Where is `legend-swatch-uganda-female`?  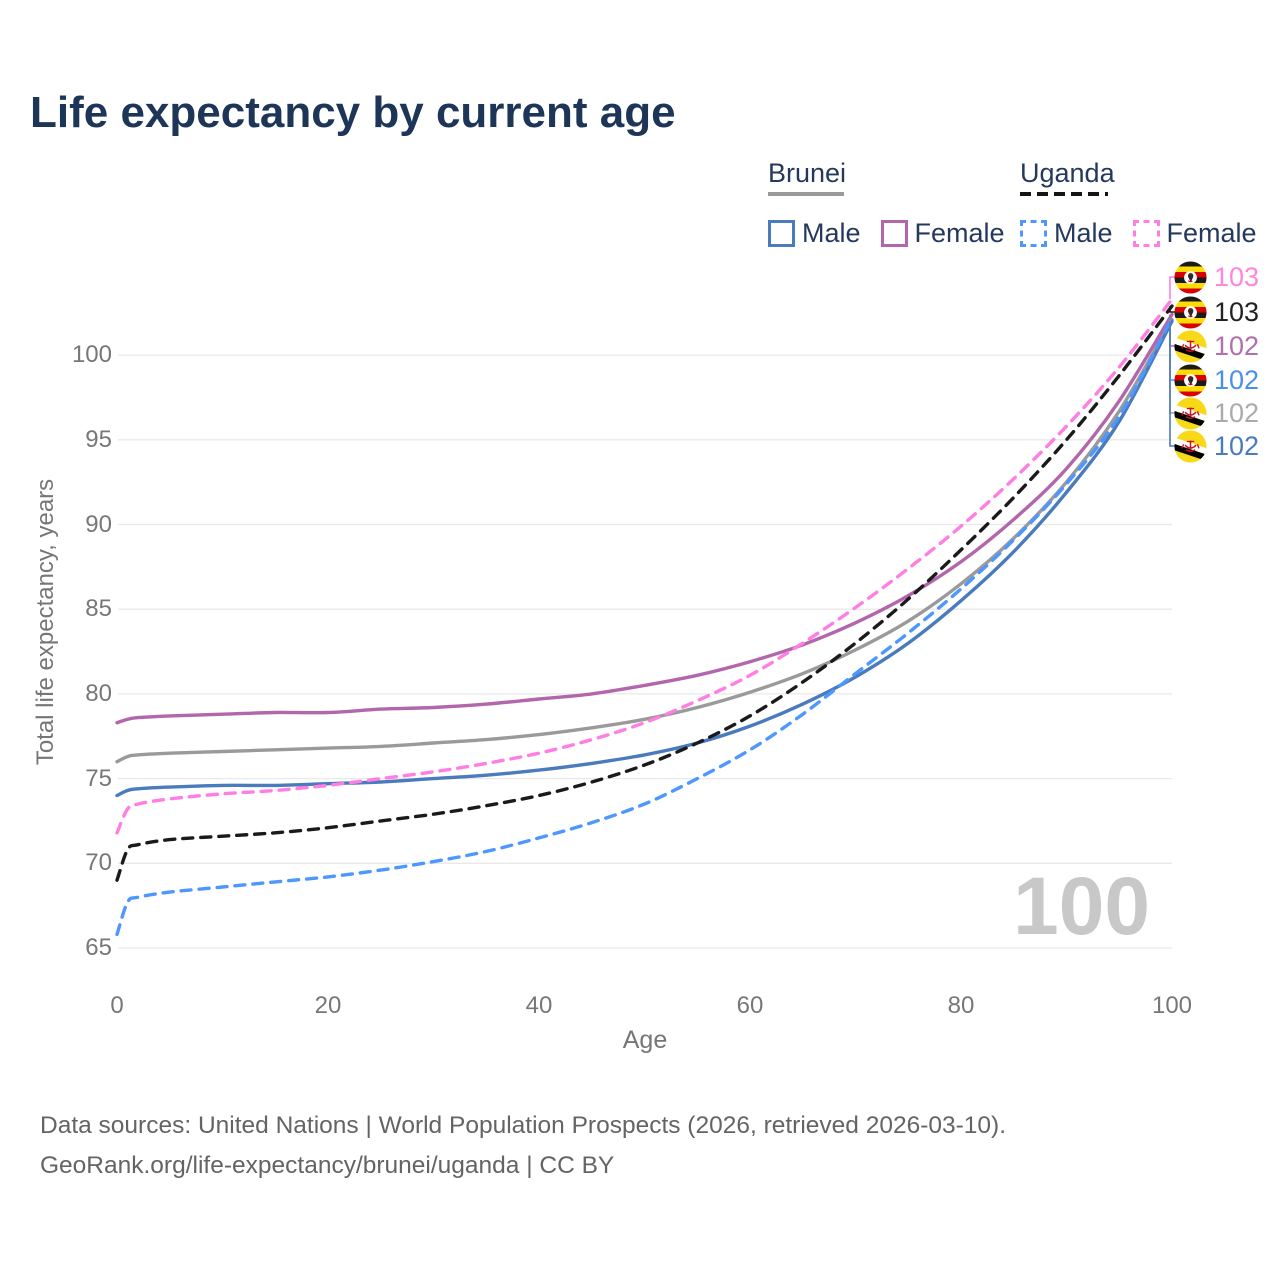
legend-swatch-uganda-female is located at coordinates (1146, 233).